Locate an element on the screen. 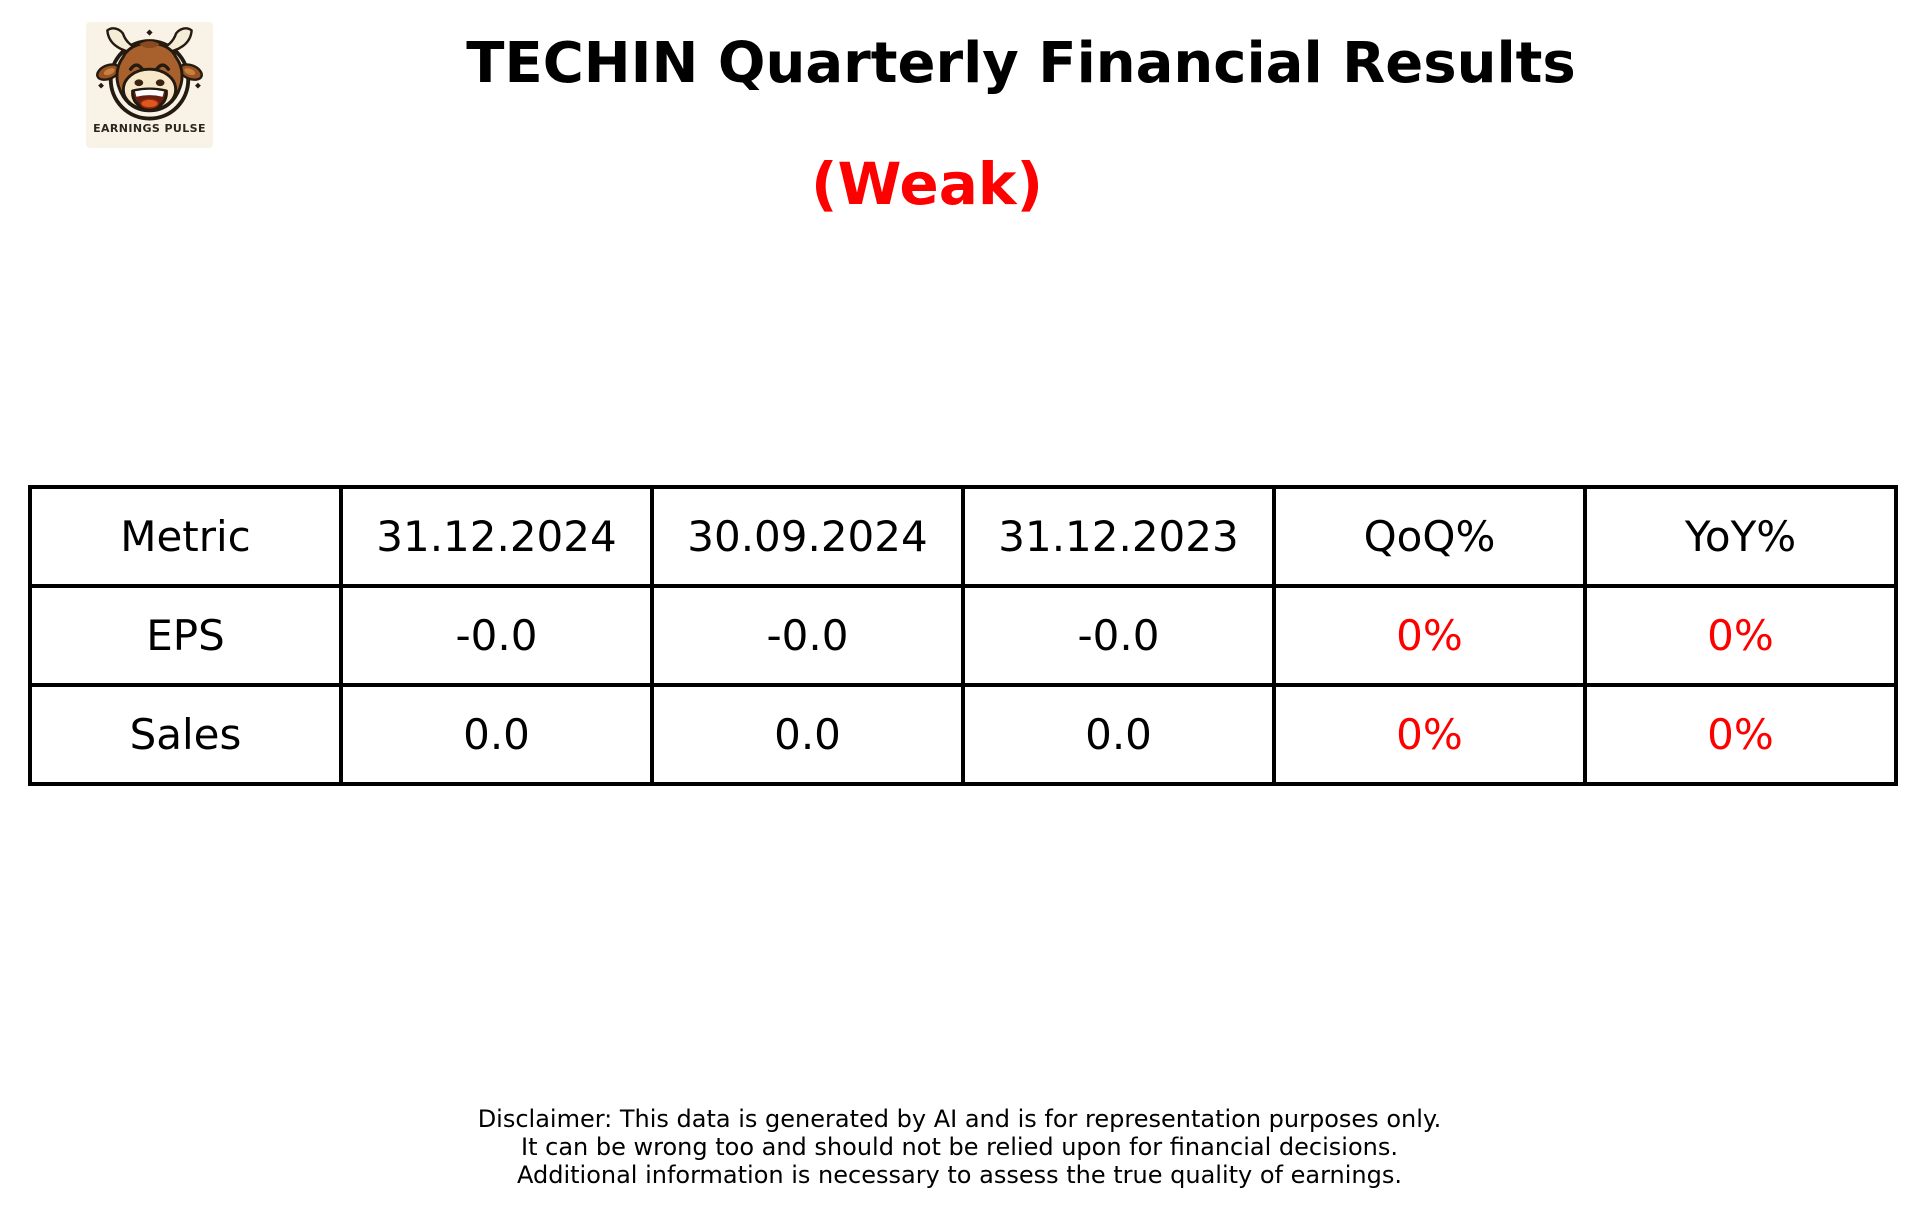  column-header-metric: Metric is located at coordinates (185, 536).